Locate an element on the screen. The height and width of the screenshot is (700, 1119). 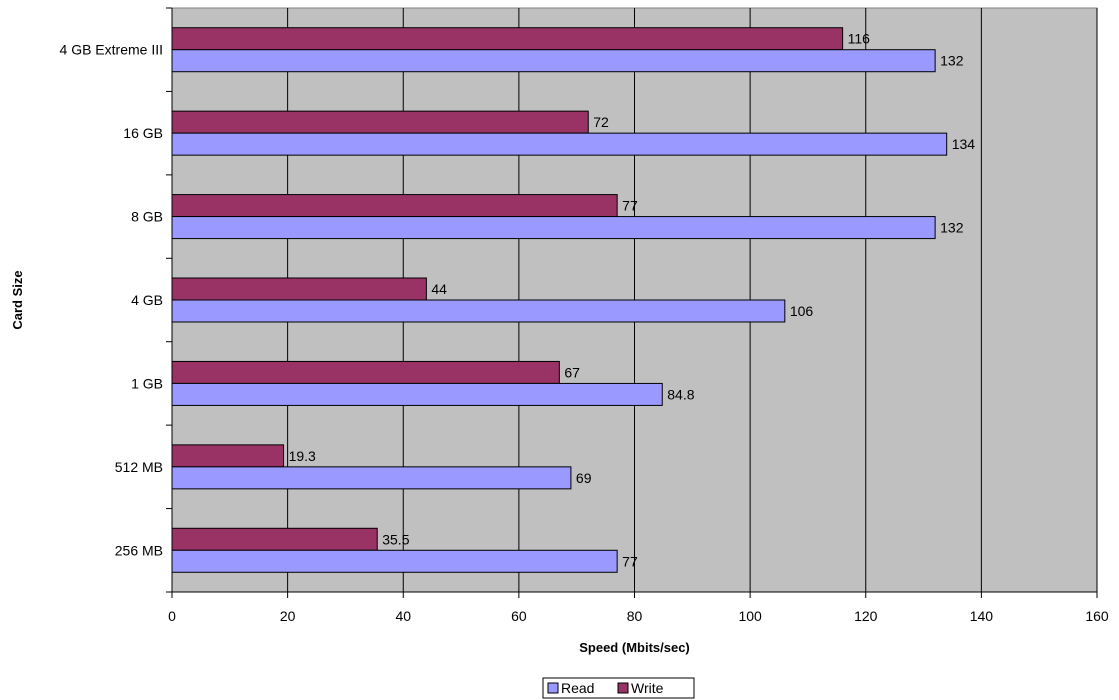
data-label-read-3: 106 is located at coordinates (802, 311).